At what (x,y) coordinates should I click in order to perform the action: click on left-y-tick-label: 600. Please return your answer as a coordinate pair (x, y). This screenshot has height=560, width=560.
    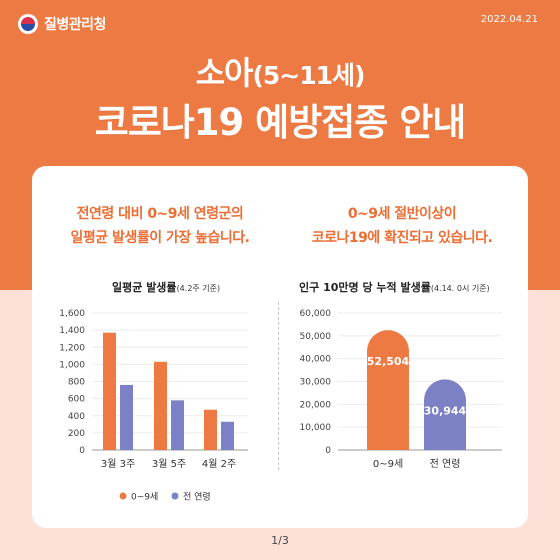
    Looking at the image, I should click on (76, 400).